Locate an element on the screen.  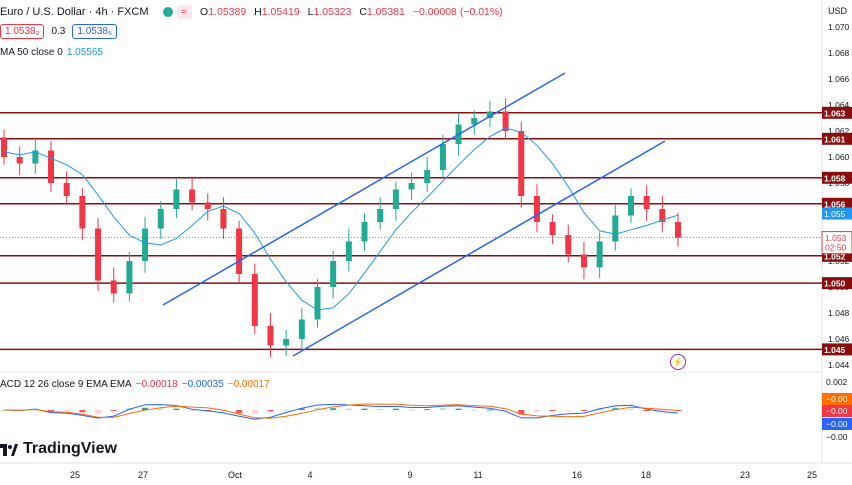
level-price-label: 1.050 is located at coordinates (835, 284).